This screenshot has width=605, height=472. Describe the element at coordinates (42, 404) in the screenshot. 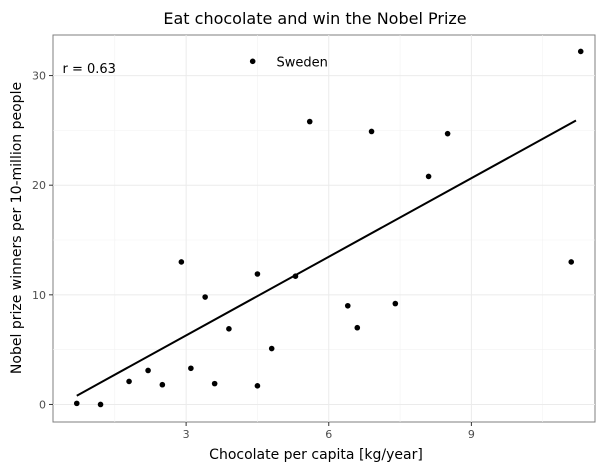

I see `y-tick-label: 0` at that location.